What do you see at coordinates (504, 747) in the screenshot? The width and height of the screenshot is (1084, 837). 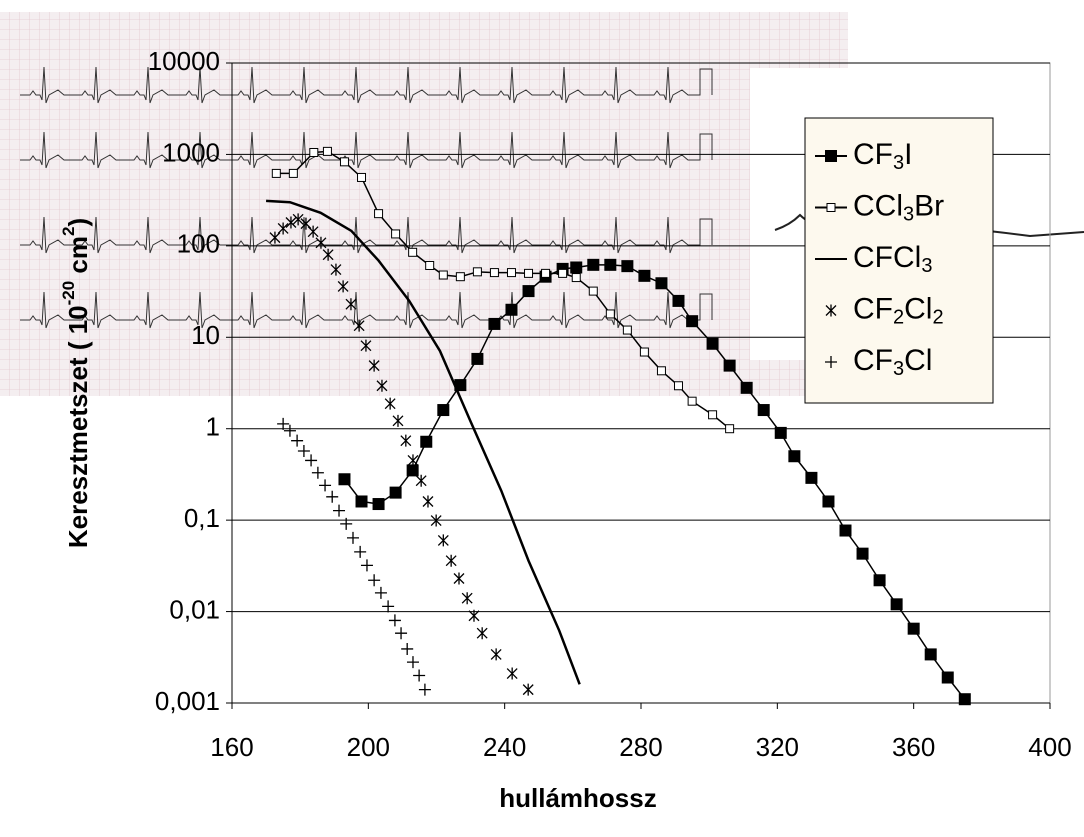 I see `x-tick-label: 240` at bounding box center [504, 747].